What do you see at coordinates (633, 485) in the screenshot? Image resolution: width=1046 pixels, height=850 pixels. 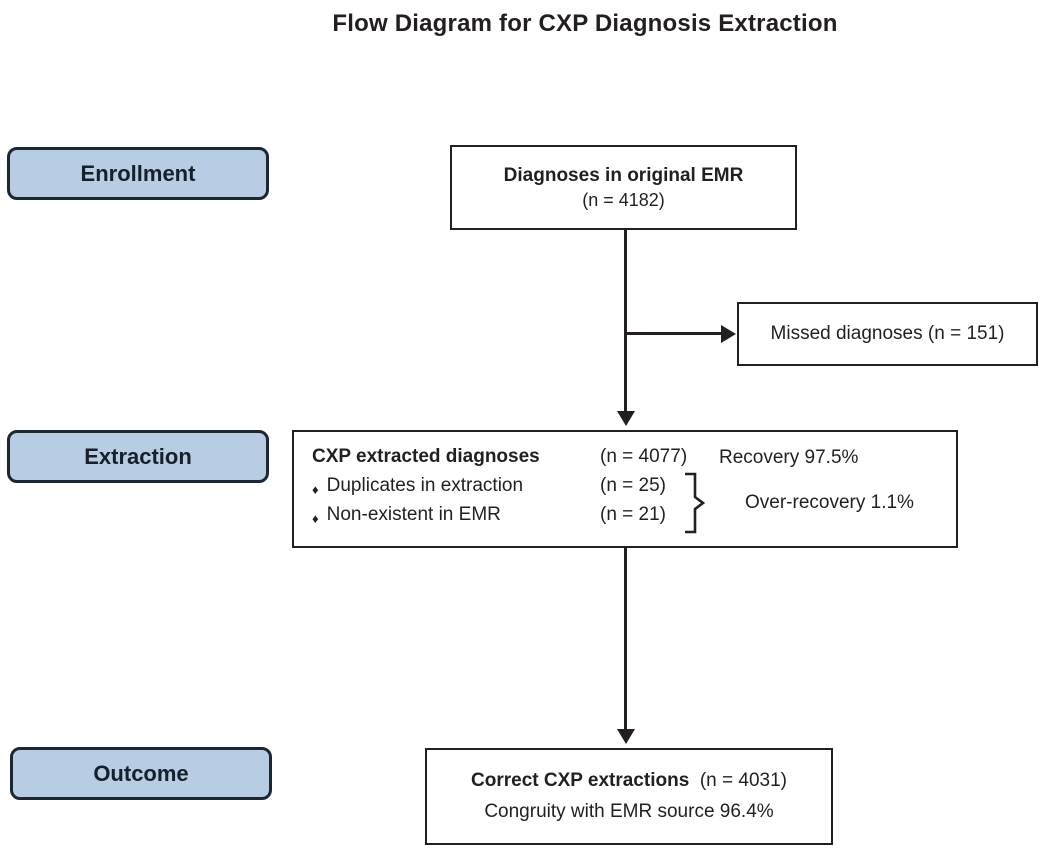 I see `bullet-duplicates-n: (n = 25)` at bounding box center [633, 485].